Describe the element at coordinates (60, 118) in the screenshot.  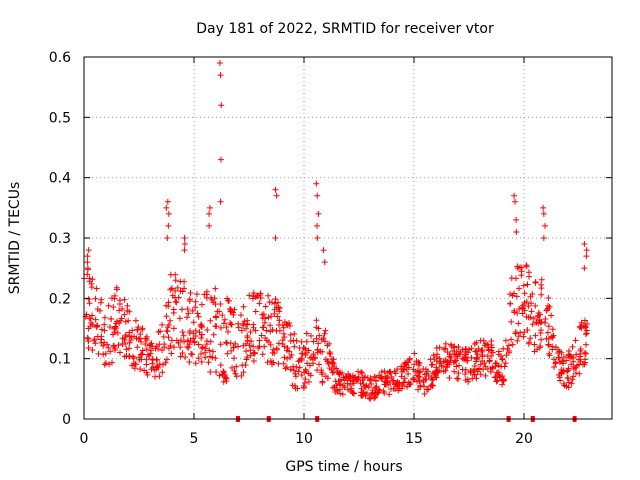
I see `y-tick-label: 0.5` at that location.